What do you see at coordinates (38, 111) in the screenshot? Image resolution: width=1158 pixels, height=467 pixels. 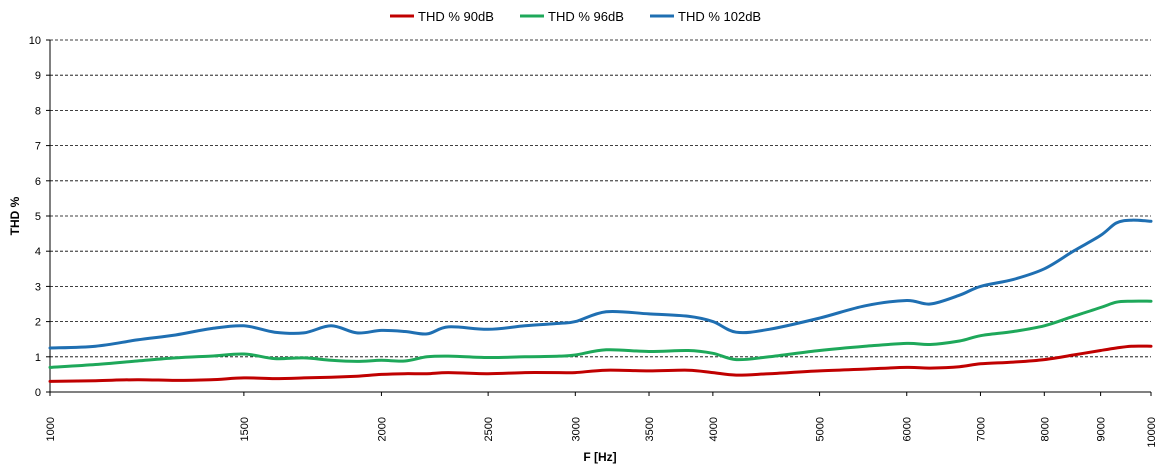 I see `y-tick-label: 8` at bounding box center [38, 111].